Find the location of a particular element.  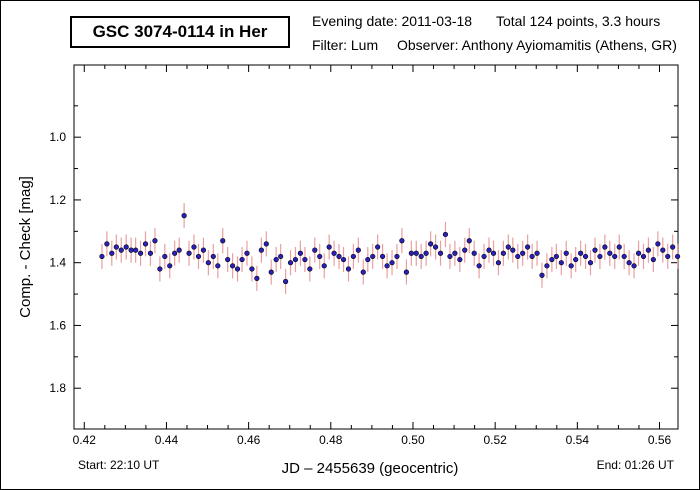

chart-title: GSC 3074-0114 in Her is located at coordinates (180, 32).